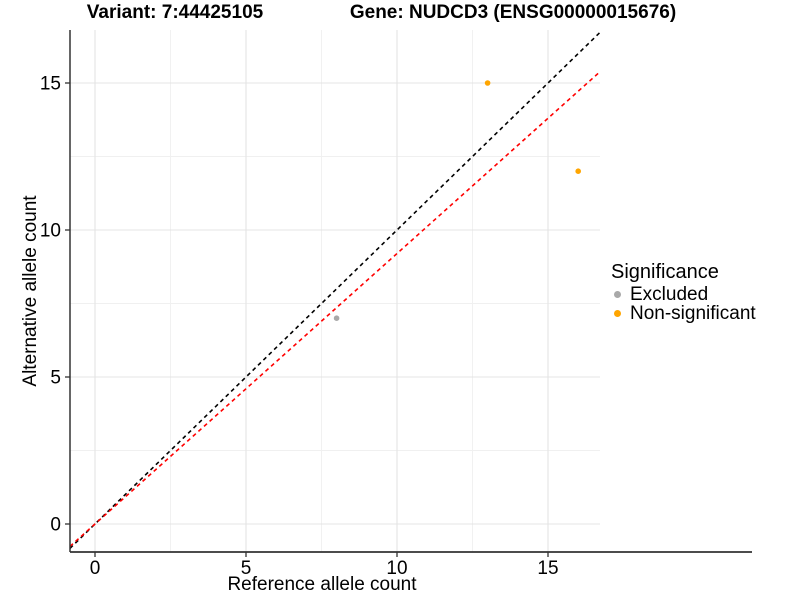  I want to click on x-tick-label: 15, so click(547, 568).